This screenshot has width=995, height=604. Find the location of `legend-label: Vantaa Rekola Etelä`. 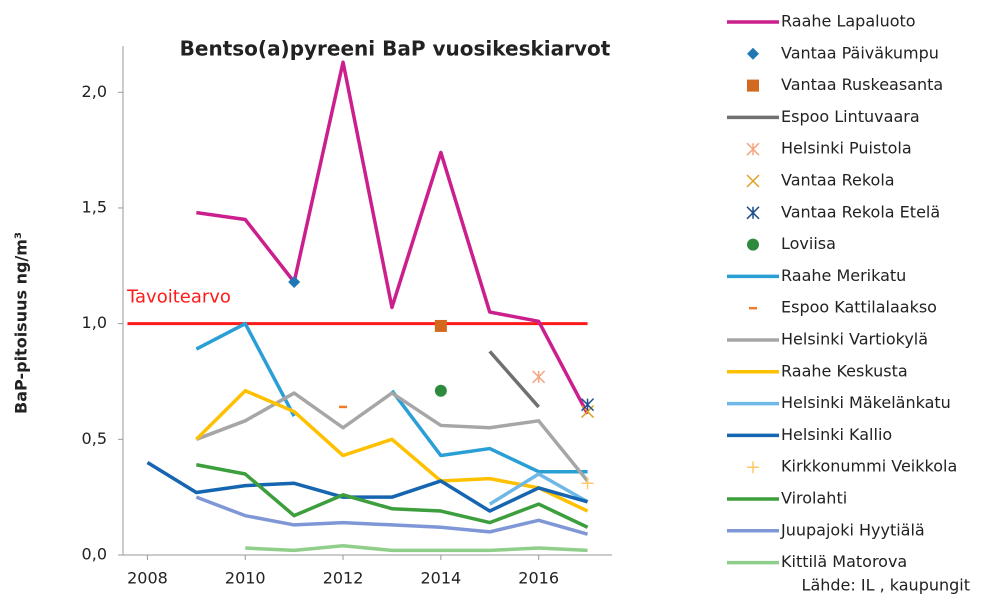

legend-label: Vantaa Rekola Etelä is located at coordinates (860, 211).